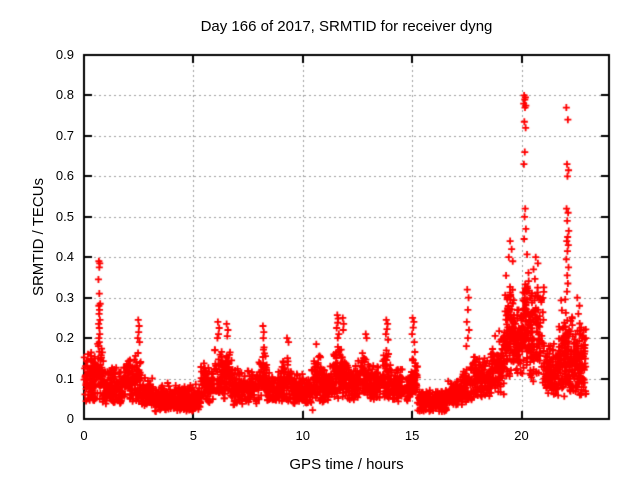  What do you see at coordinates (64, 135) in the screenshot?
I see `y-tick-label: 0.7` at bounding box center [64, 135].